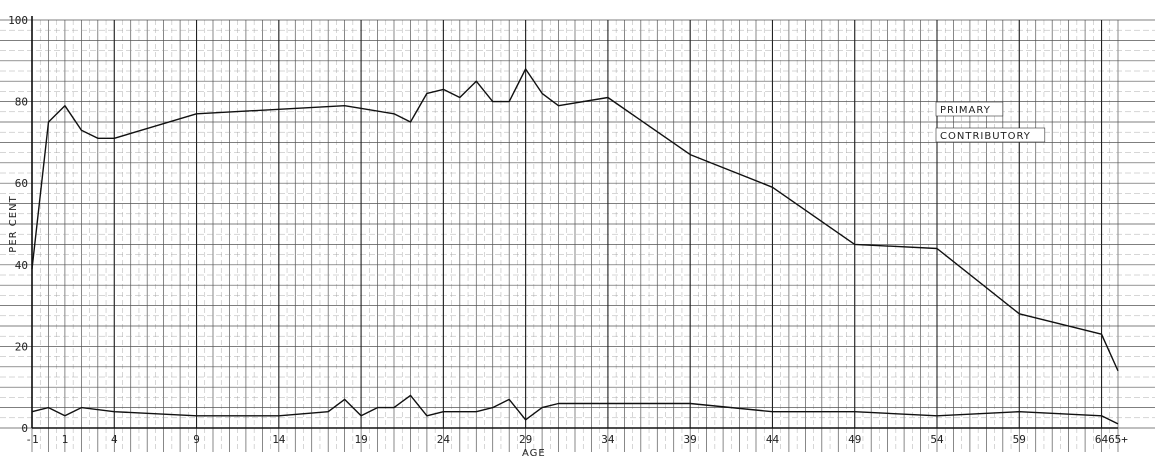 The image size is (1155, 460). I want to click on x-tick-label: 29, so click(525, 439).